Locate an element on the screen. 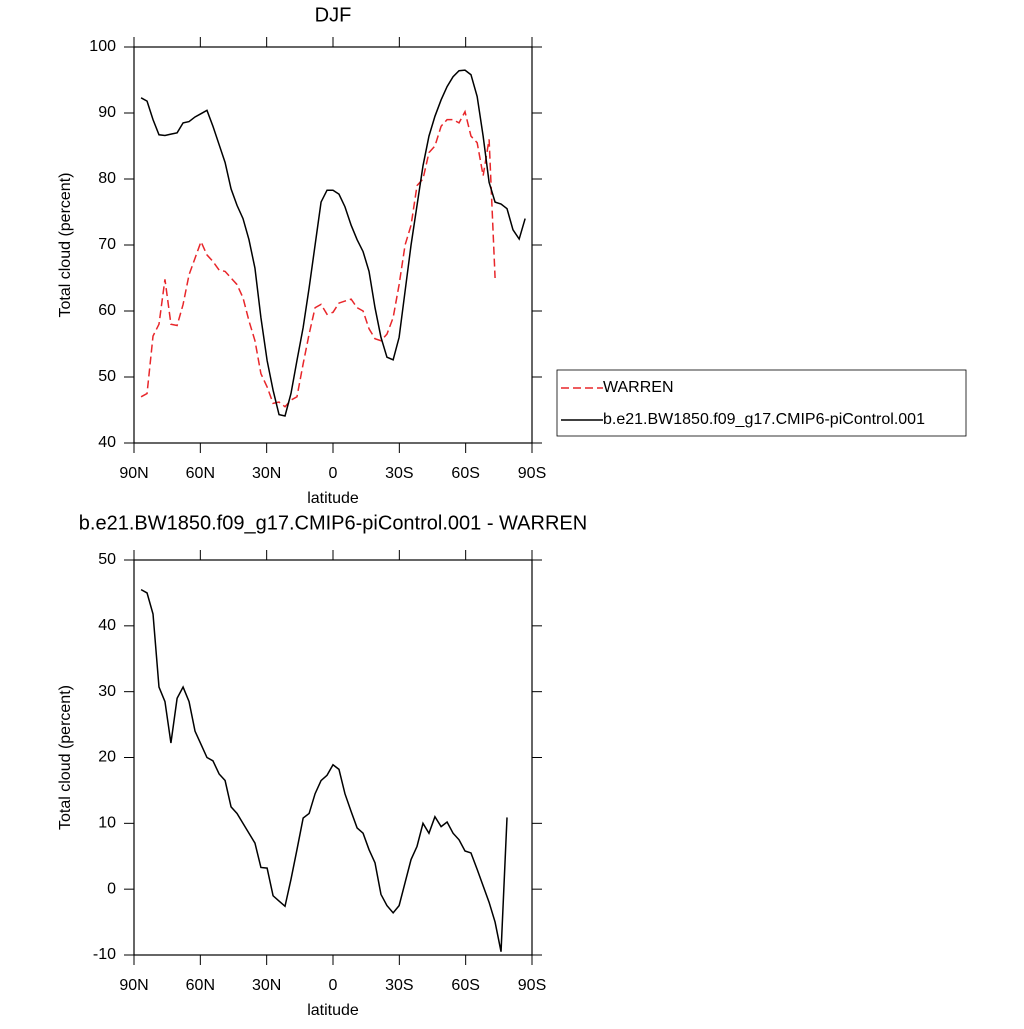 This screenshot has width=1024, height=1029. y-tick-label: 70 is located at coordinates (107, 244).